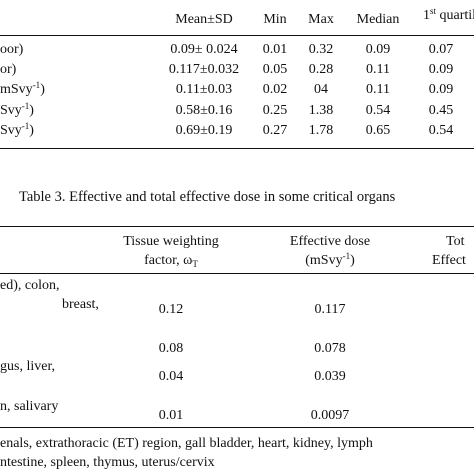  Describe the element at coordinates (107, 462) in the screenshot. I see `footnote-line: ntestine, spleen, thymus, uterus/cervix` at that location.